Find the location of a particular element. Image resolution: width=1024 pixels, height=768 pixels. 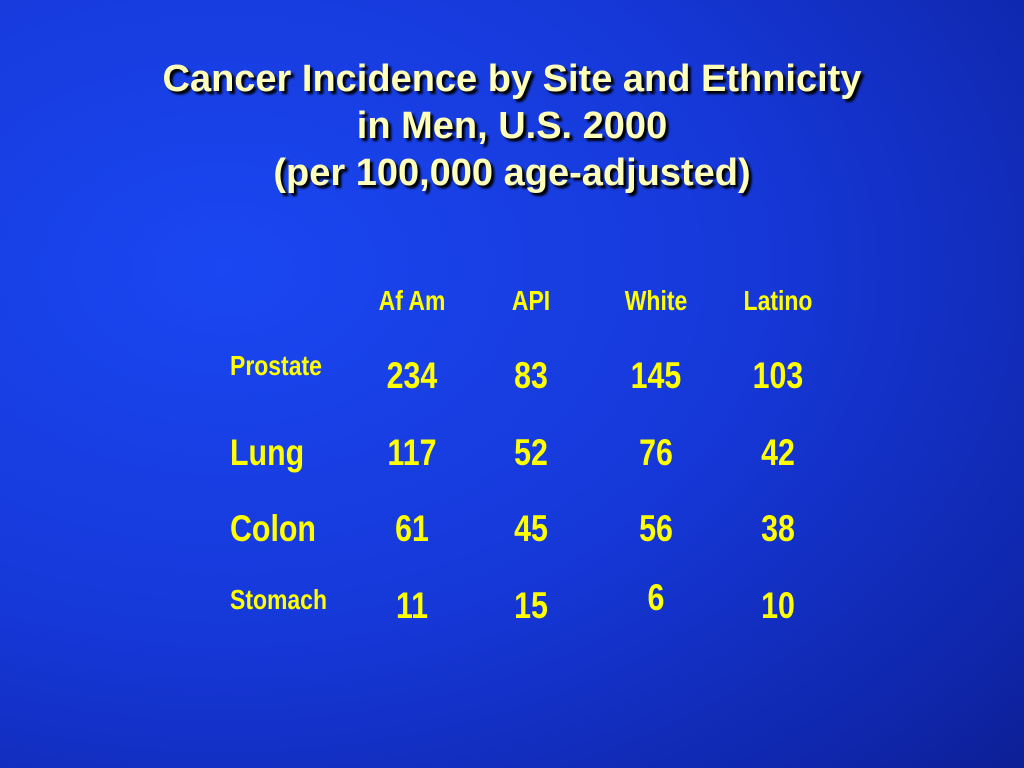

table-cell: 52 is located at coordinates (531, 452).